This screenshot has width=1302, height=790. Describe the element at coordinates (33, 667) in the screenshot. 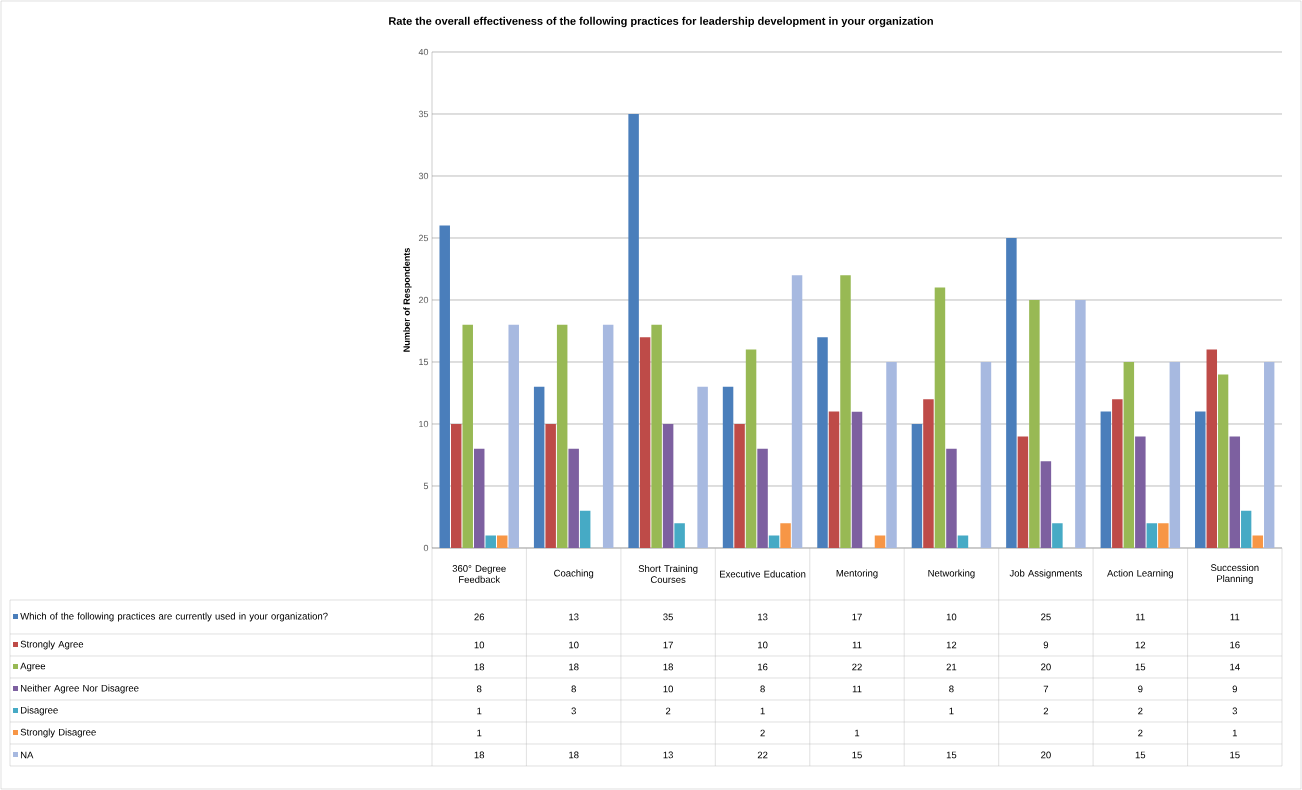

I see `legend-label: Agree` at that location.